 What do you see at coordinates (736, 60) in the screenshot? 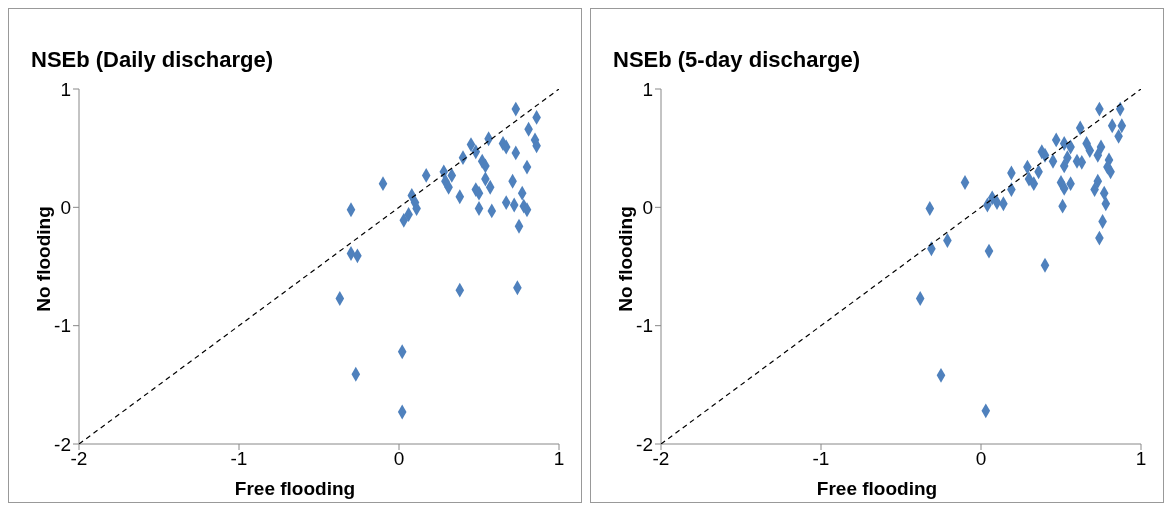
I see `chart-title: NSEb (5-day discharge)` at bounding box center [736, 60].